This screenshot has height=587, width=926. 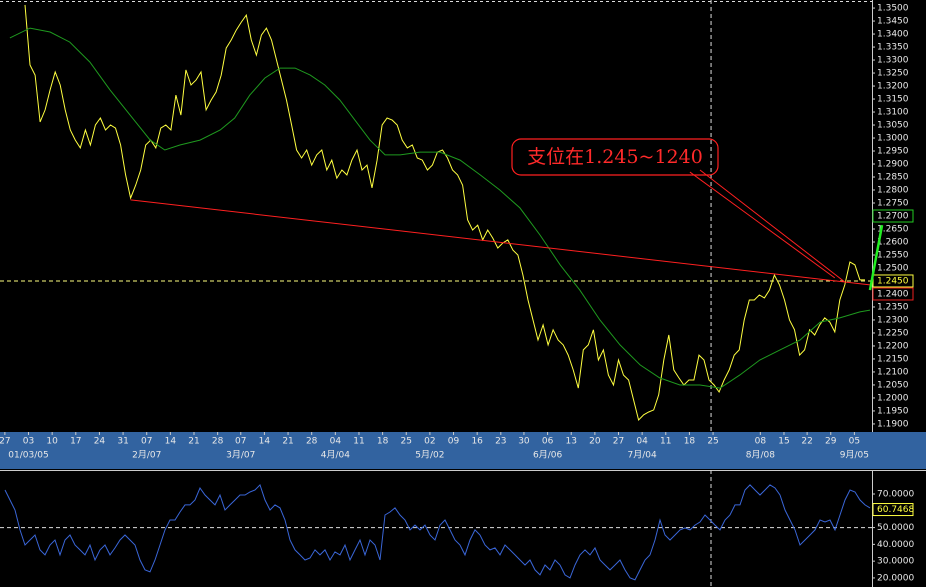 I want to click on y-tick-label: 1.2800, so click(x=893, y=191).